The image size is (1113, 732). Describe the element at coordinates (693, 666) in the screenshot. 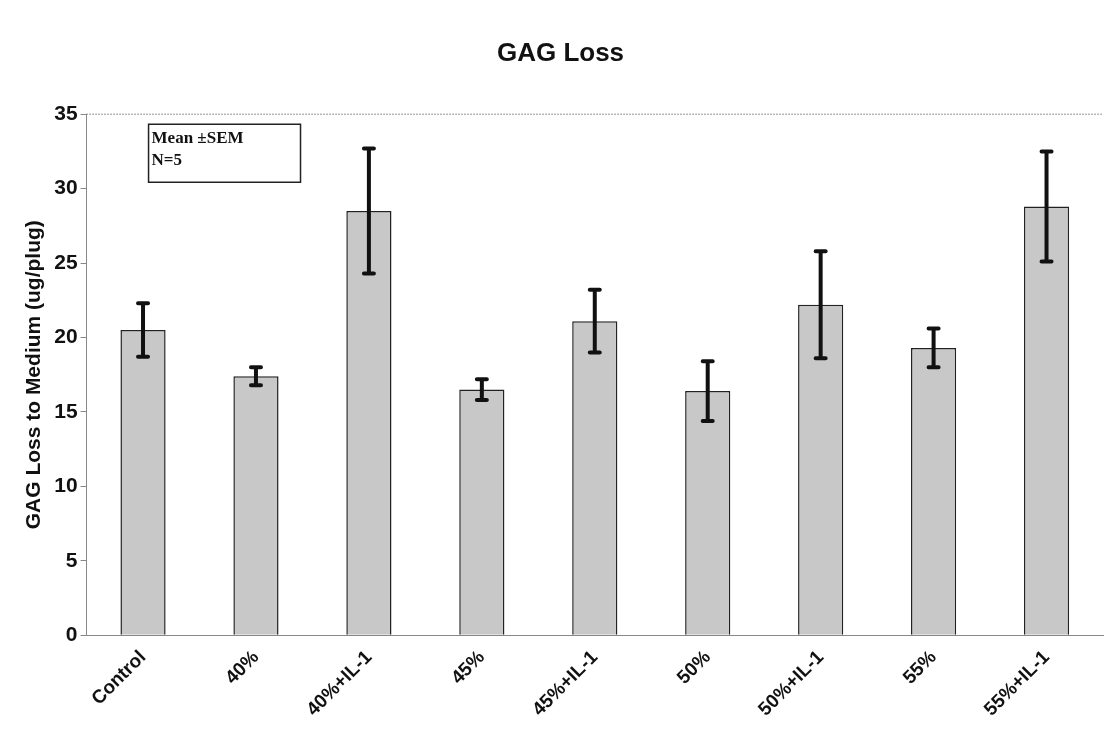

I see `x-tick-label: 50%` at that location.